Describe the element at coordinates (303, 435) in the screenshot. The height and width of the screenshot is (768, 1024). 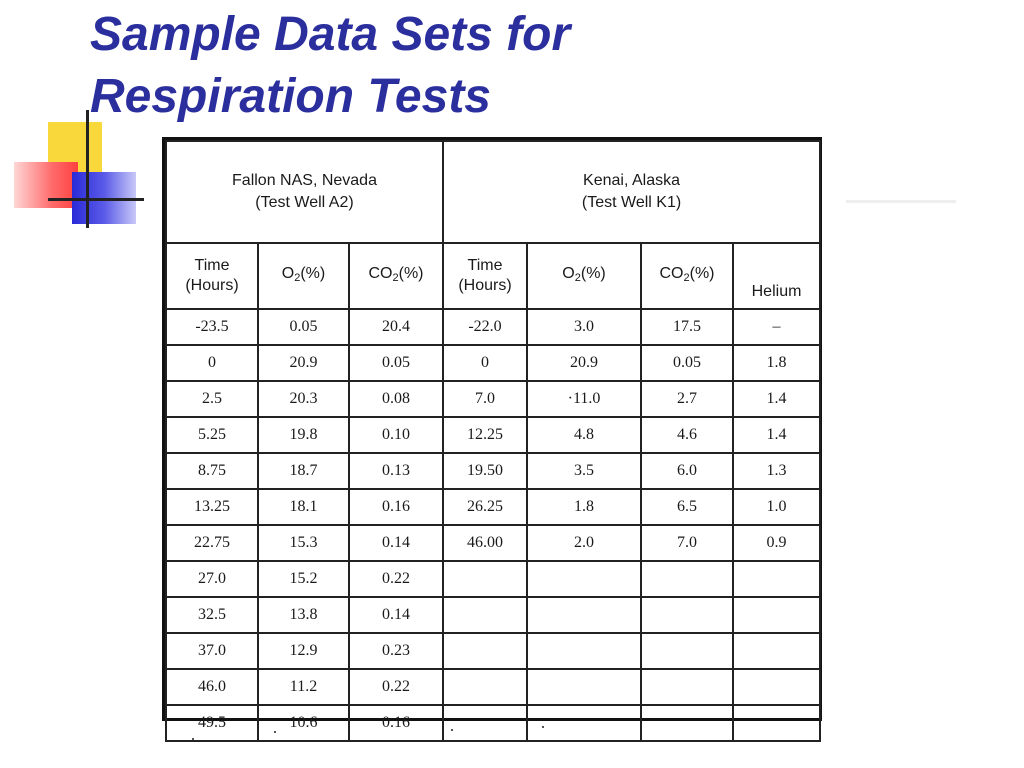
I see `table-cell: 19.8` at that location.